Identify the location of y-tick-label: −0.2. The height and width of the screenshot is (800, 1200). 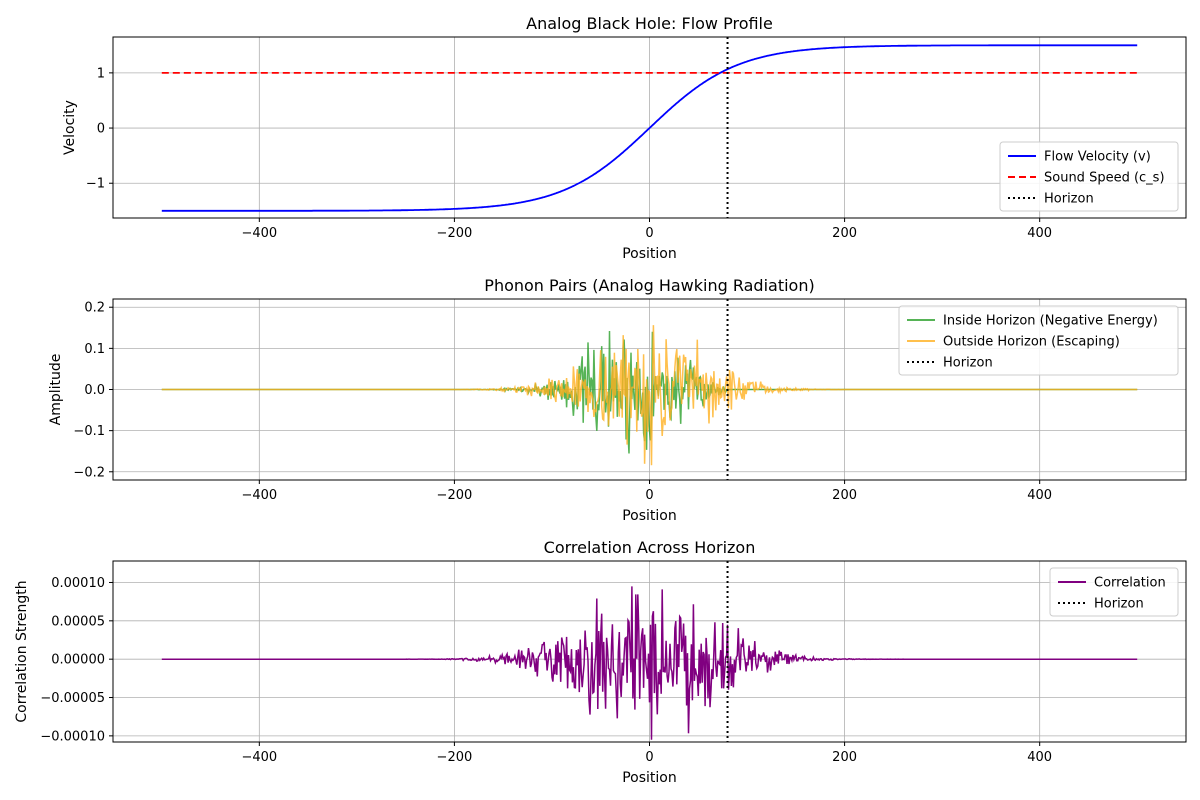
(89, 472).